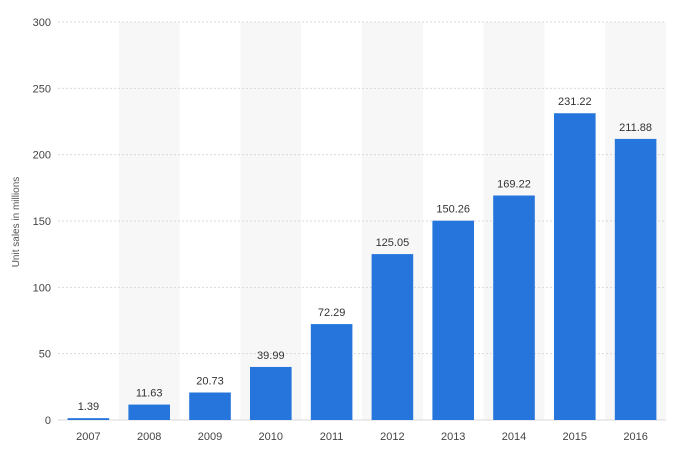  I want to click on data-label-2012: 125.05, so click(393, 243).